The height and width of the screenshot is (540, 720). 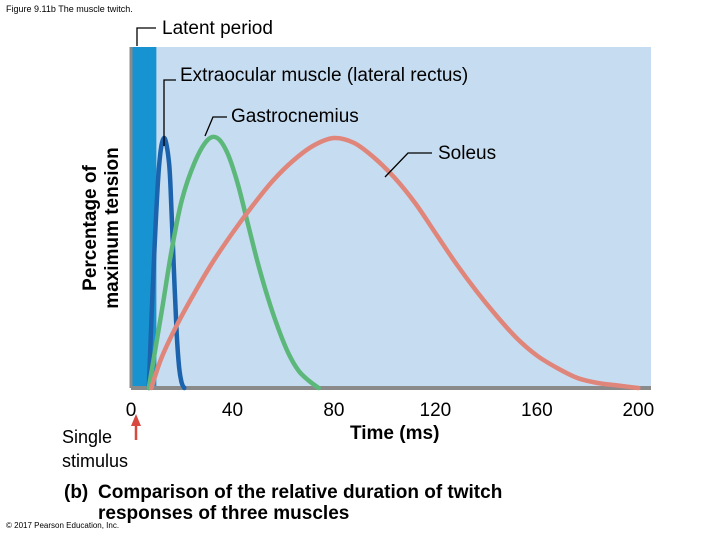 What do you see at coordinates (90, 228) in the screenshot?
I see `y-axis-title-line-1: Percentage of` at bounding box center [90, 228].